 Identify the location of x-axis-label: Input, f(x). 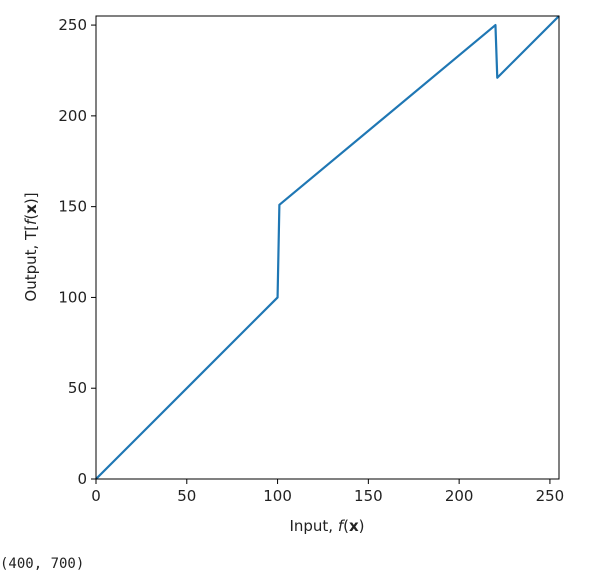
(326, 526).